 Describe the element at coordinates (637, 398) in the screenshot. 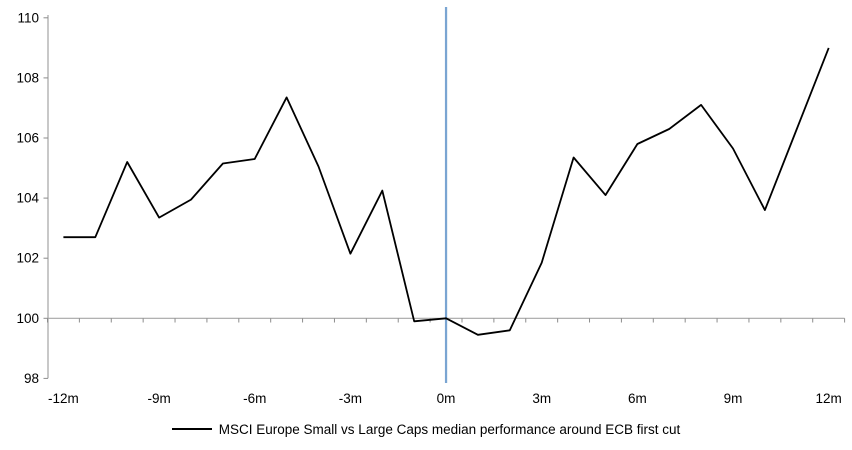

I see `x-tick-label: 6m` at that location.